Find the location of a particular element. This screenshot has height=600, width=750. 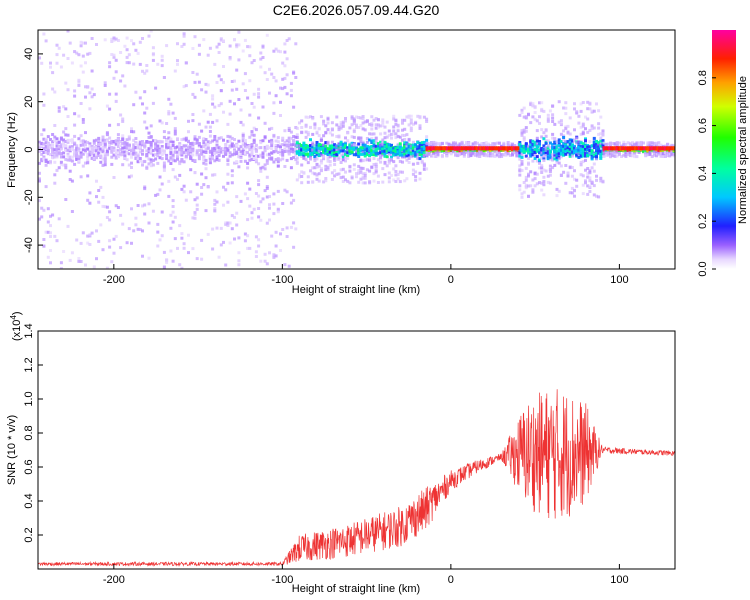

snr-y-label: SNR (10 * v/v) is located at coordinates (12, 450).